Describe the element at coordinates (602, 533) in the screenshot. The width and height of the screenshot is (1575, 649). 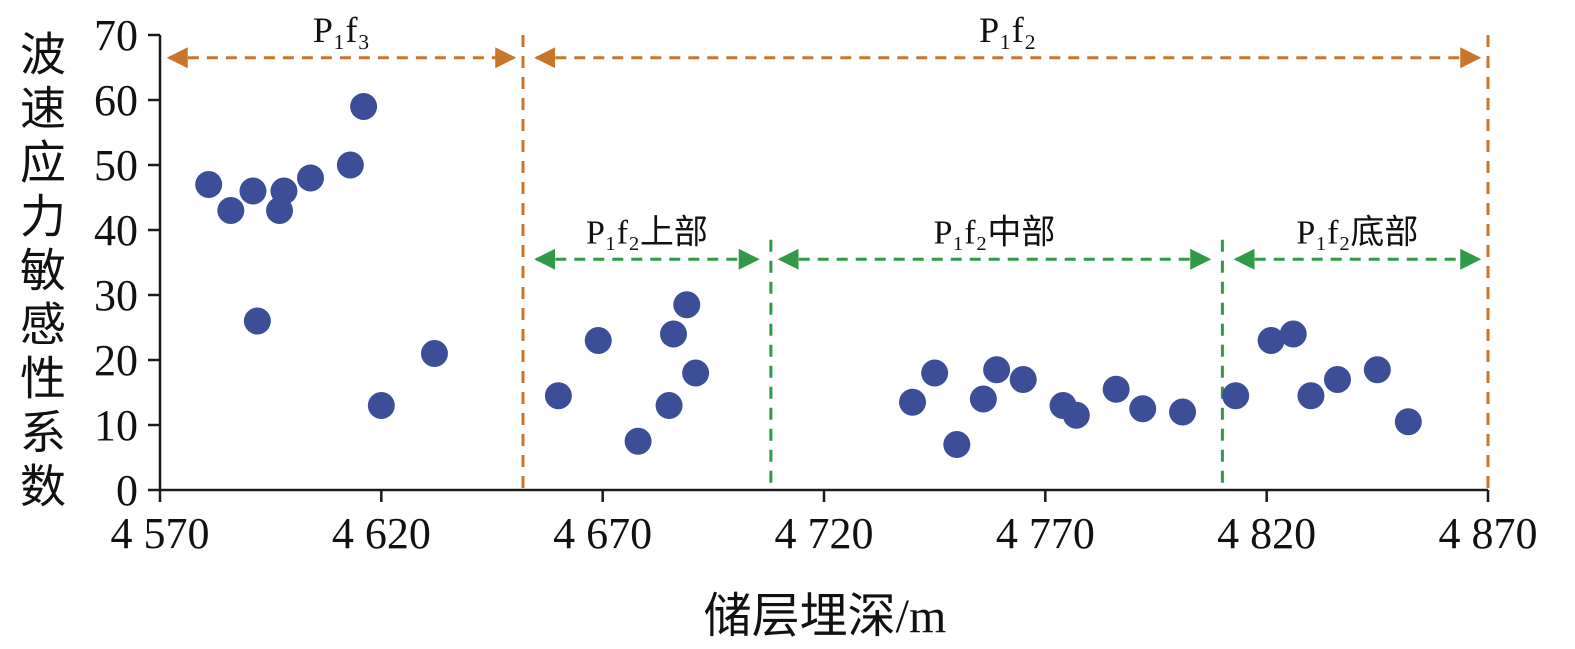
I see `x-tick-label: 4 670` at that location.